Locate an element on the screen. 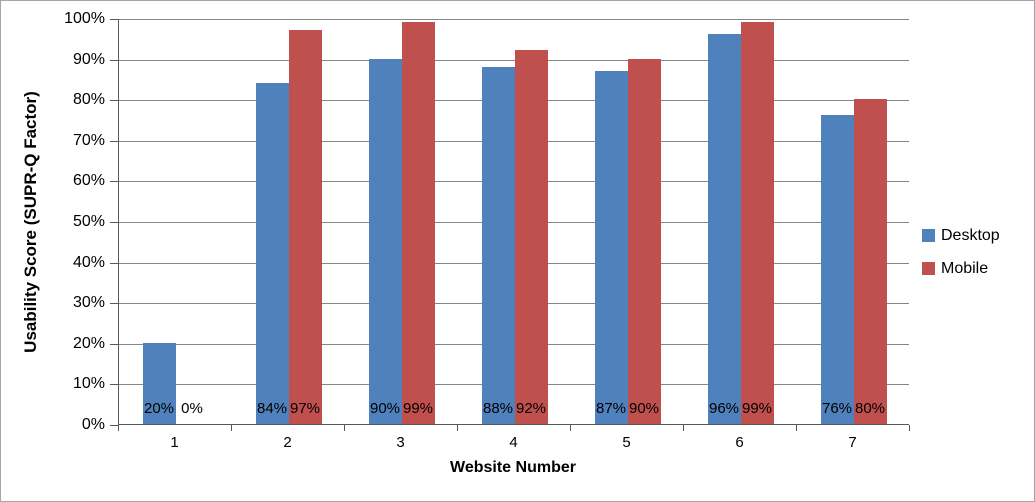  y-tick-label: 0% is located at coordinates (93, 424).